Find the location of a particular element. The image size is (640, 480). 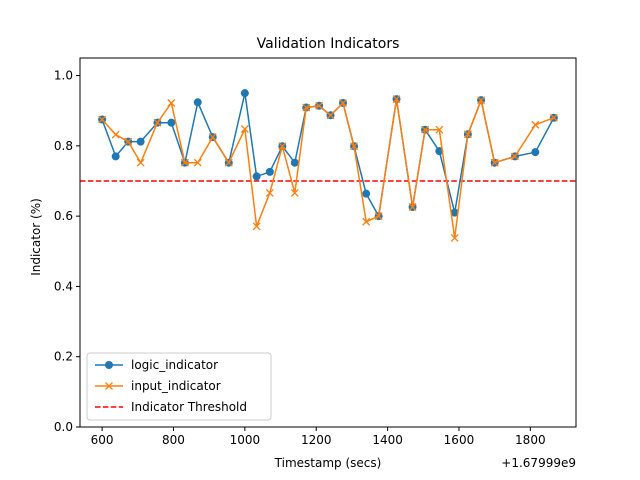

y-axis-label: Indicator (%) is located at coordinates (36, 237).